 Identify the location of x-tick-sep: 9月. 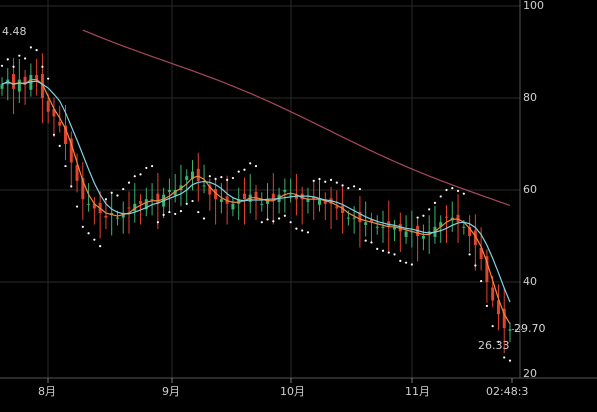
(171, 391).